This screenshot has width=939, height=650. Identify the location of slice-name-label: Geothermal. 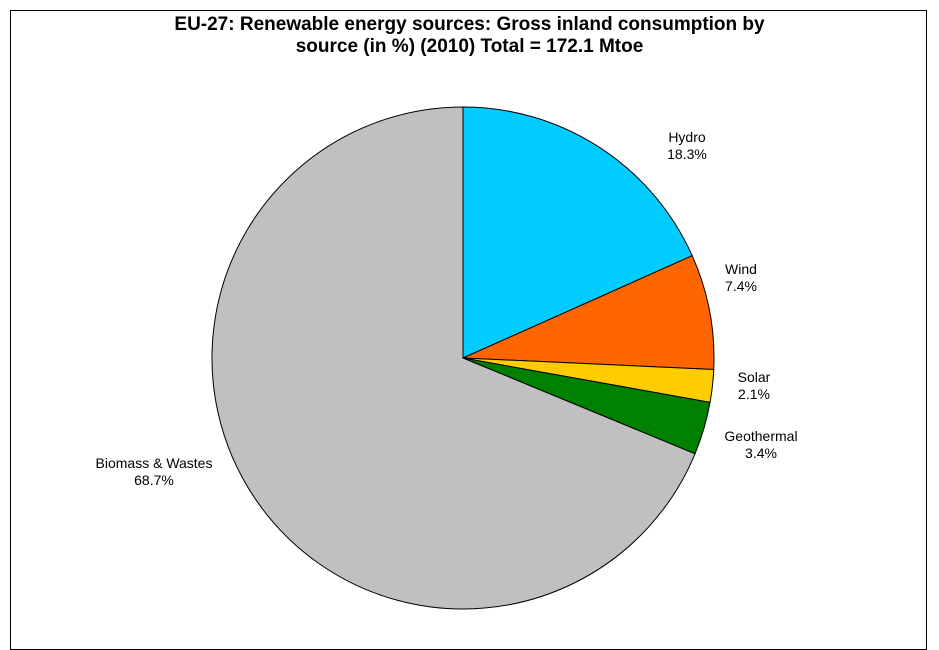
(760, 436).